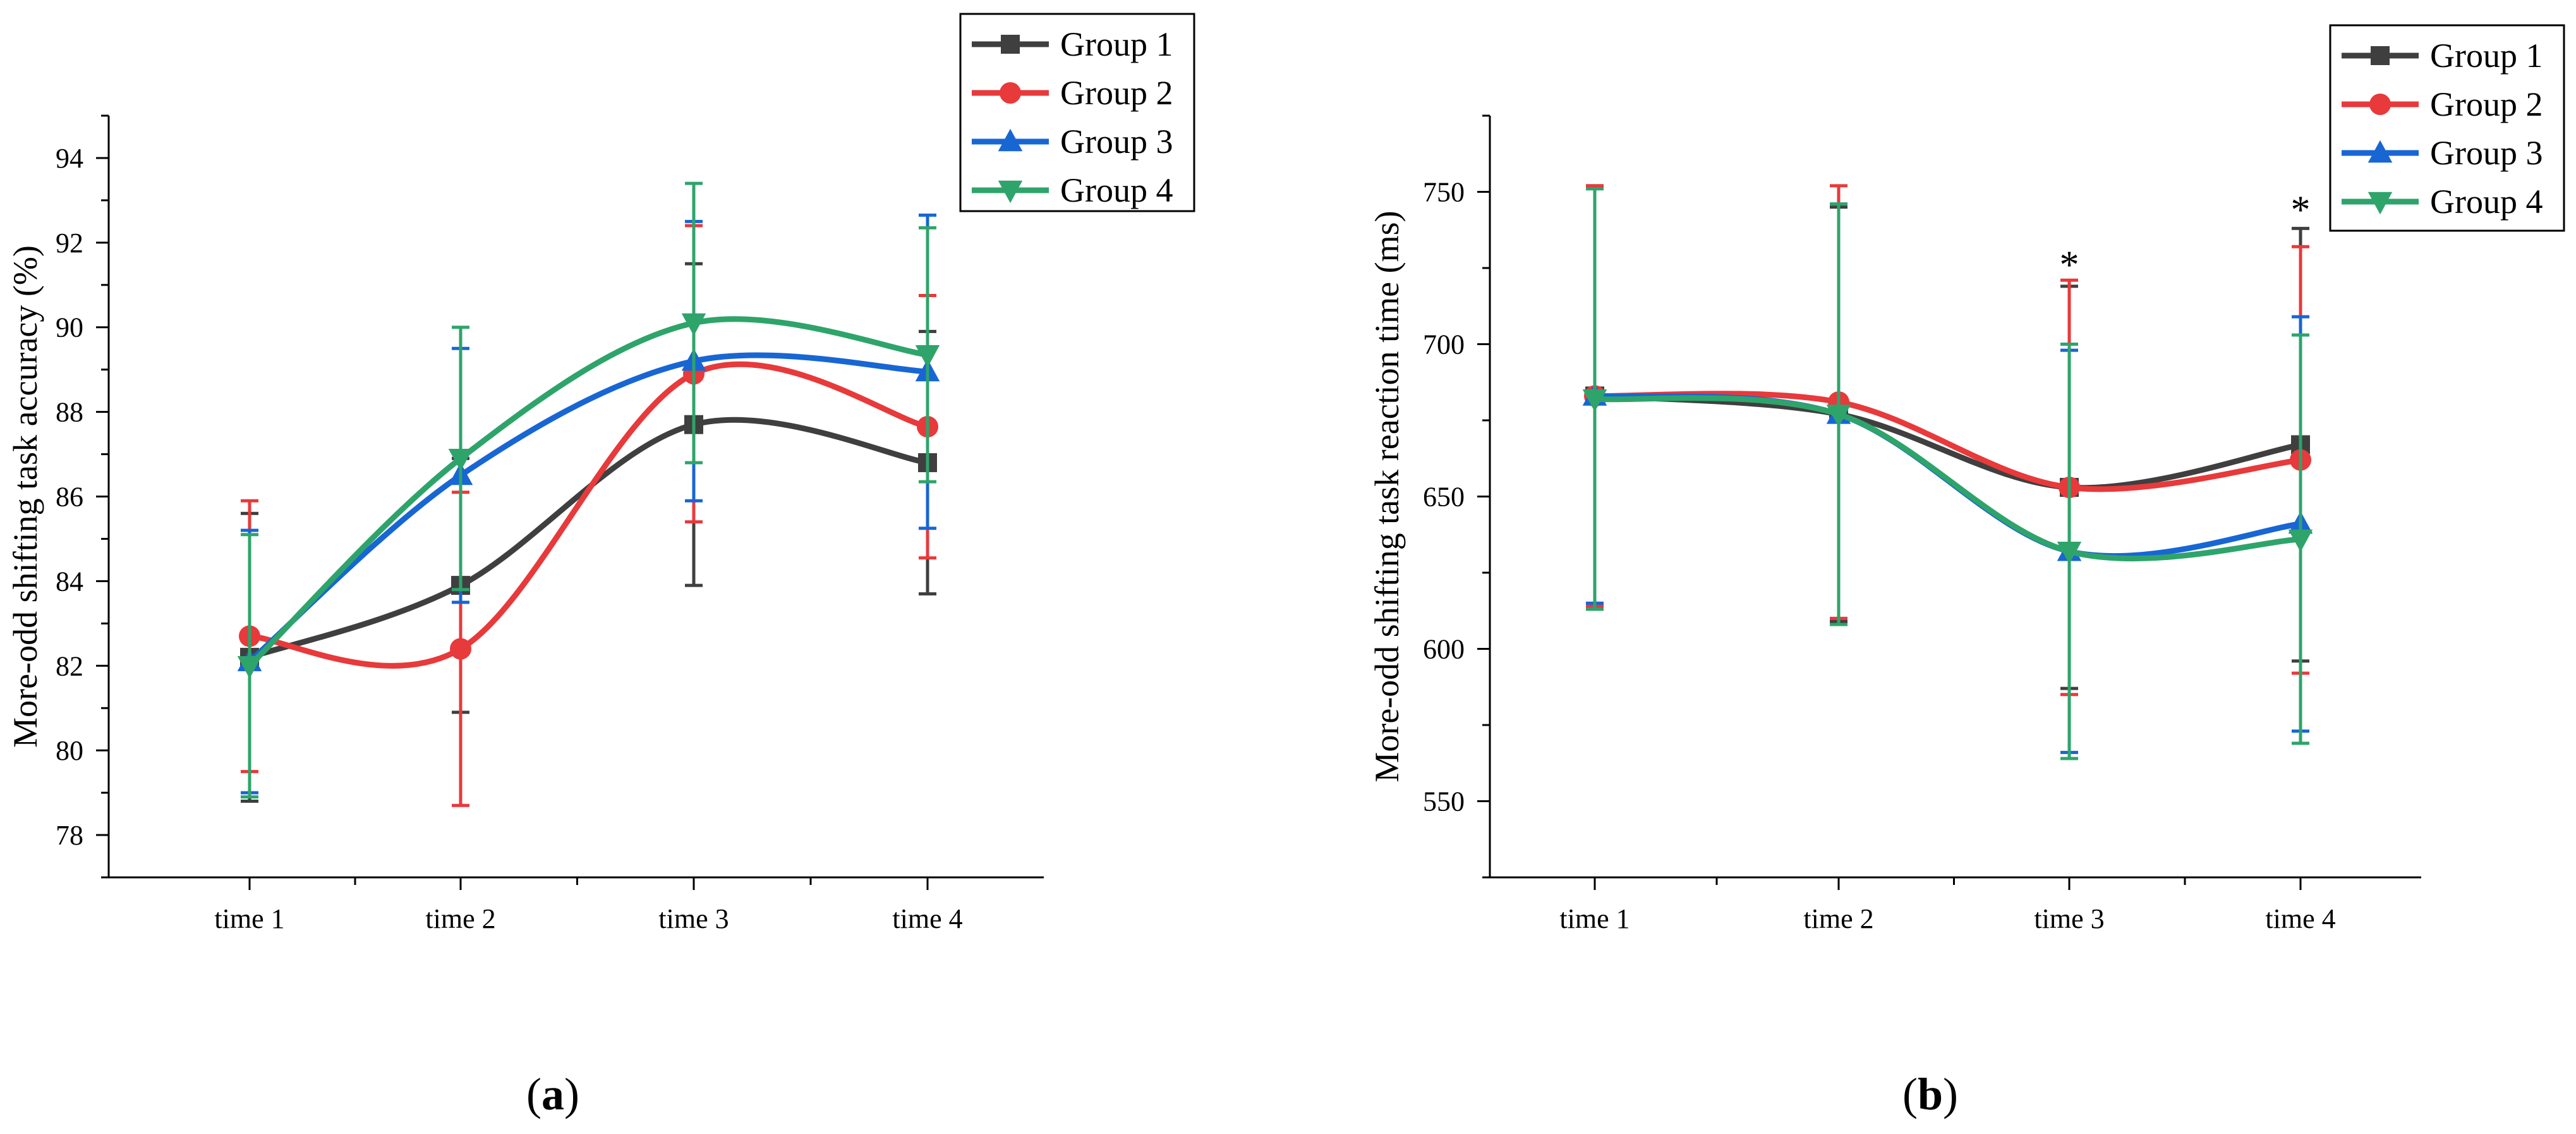  Describe the element at coordinates (1444, 498) in the screenshot. I see `y-tick-label: 650` at that location.